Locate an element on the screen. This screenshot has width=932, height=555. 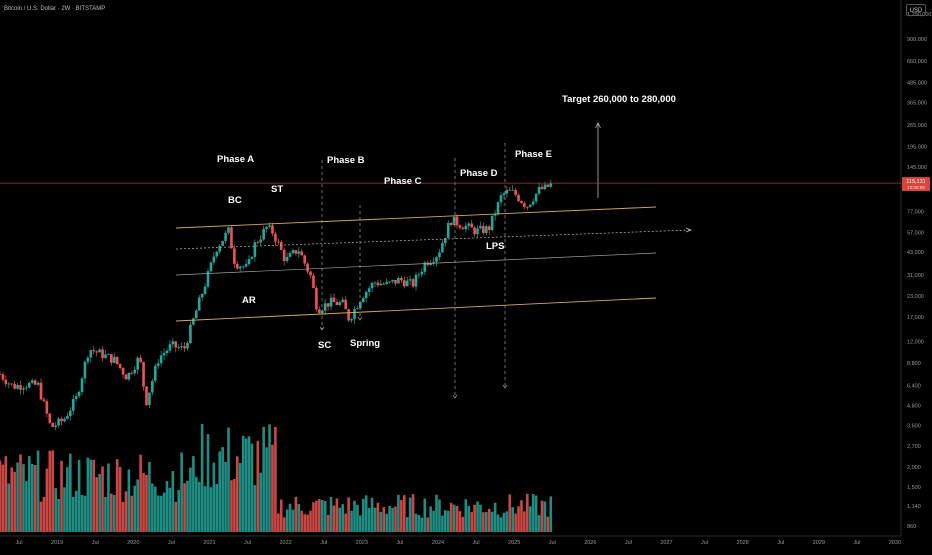
x-tick-label: 2028 is located at coordinates (743, 543).